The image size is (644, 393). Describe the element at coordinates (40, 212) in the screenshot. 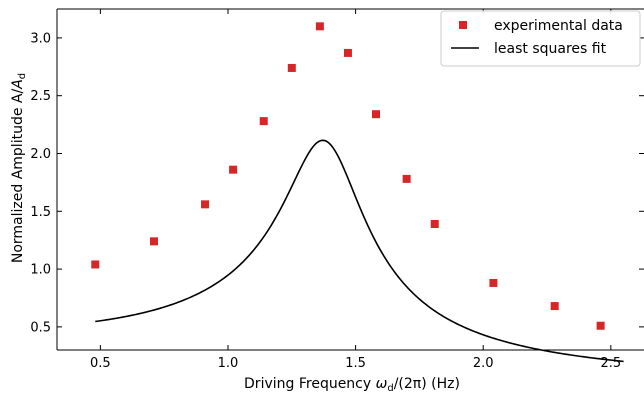

I see `y-tick-label: 1.5` at that location.